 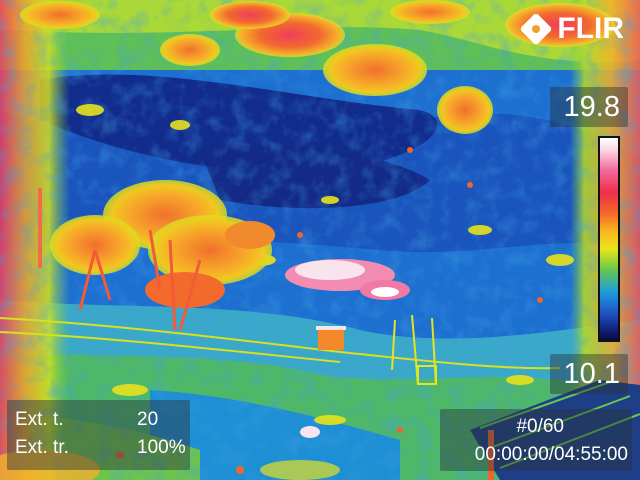 What do you see at coordinates (98, 435) in the screenshot?
I see `parameters-panel: Ext. t. 20 Ext. tr. 100%` at bounding box center [98, 435].